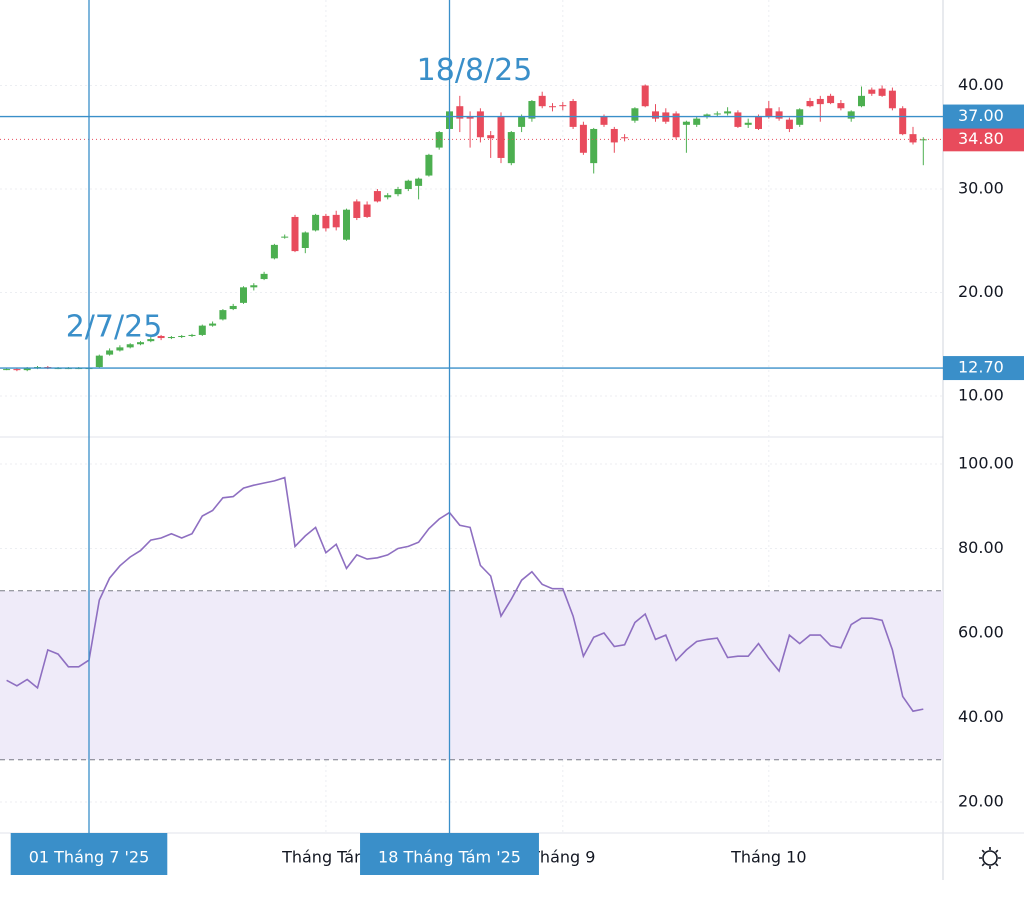  What do you see at coordinates (981, 367) in the screenshot?
I see `horizontal-line-label: 12.70` at bounding box center [981, 367].